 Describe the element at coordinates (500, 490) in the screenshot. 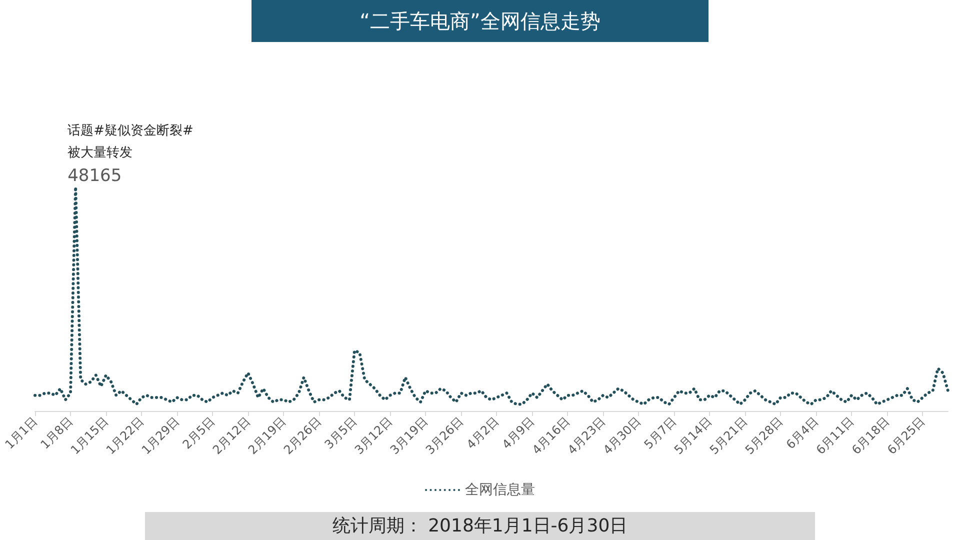

I see `legend-label: 全网信息量` at that location.